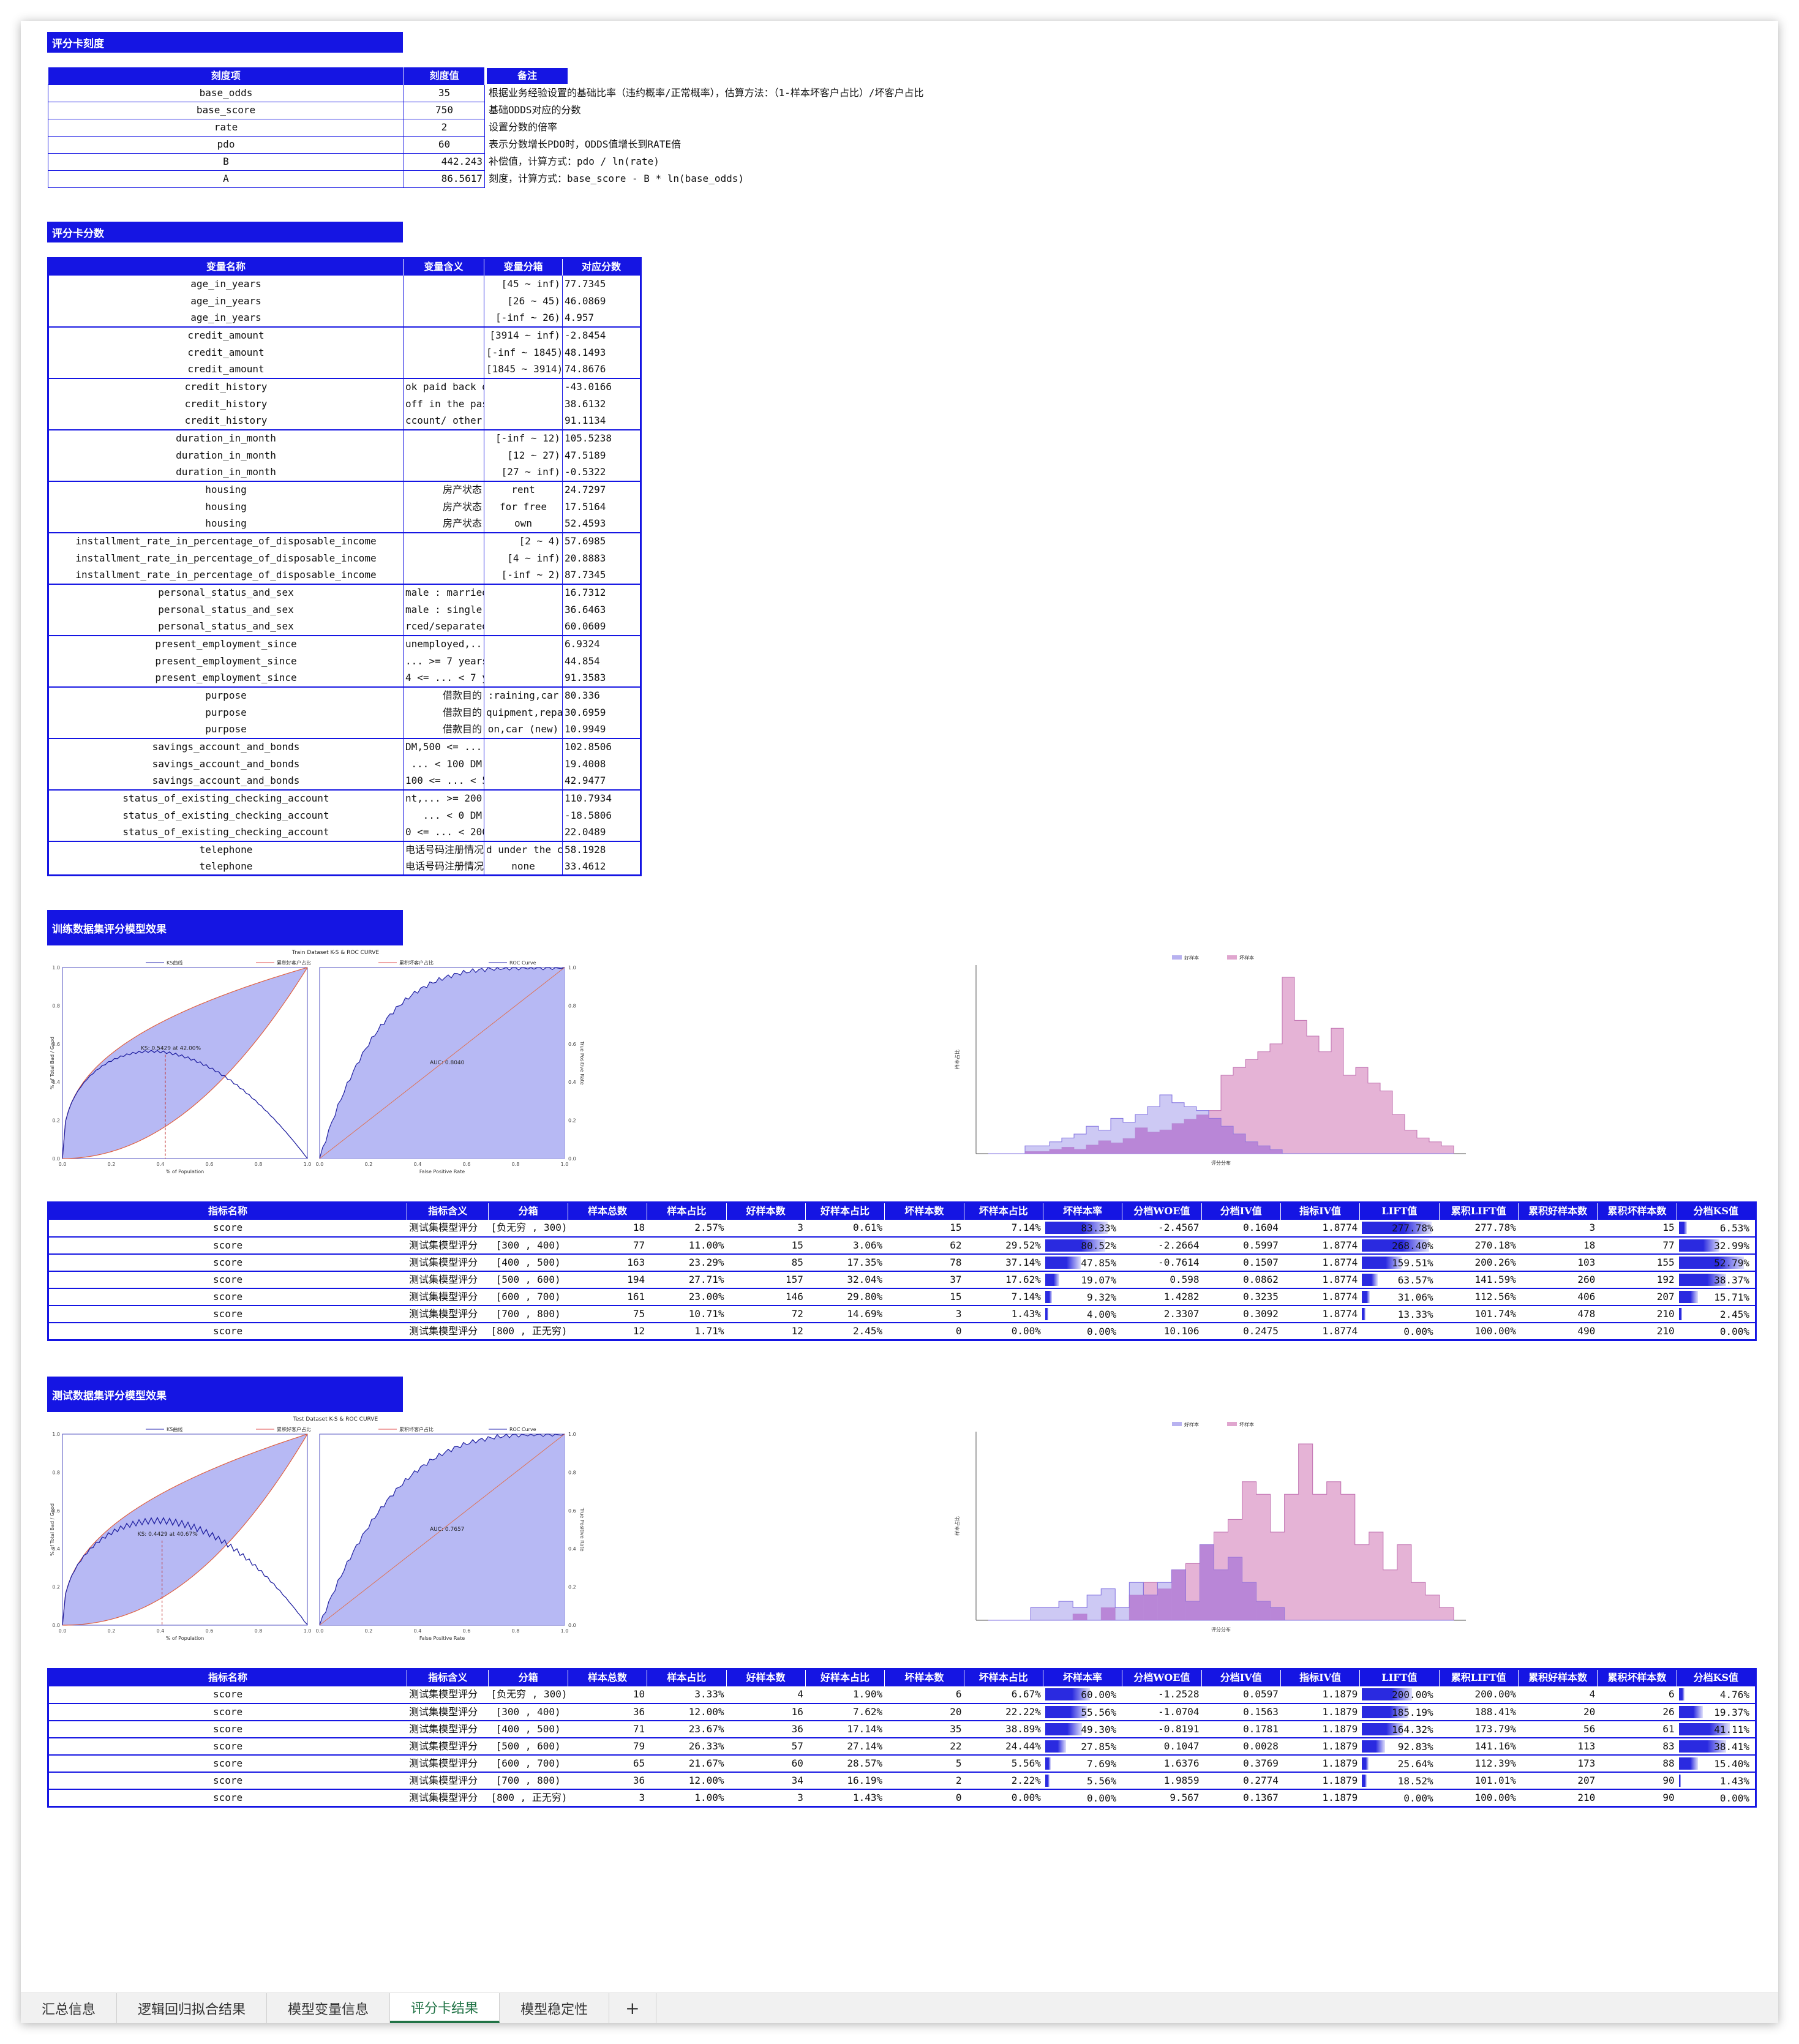  I want to click on metric-cell: 210, so click(1557, 1798).